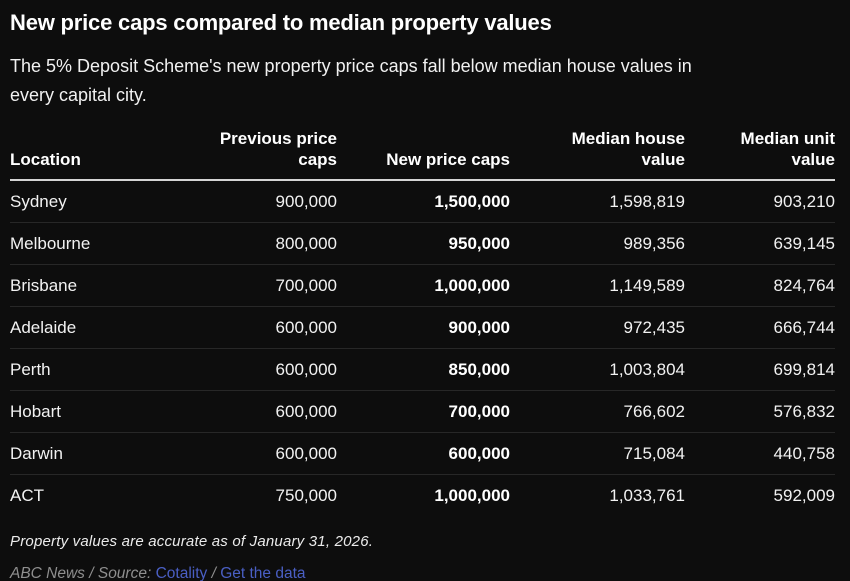 The width and height of the screenshot is (850, 581). I want to click on table-row: ACT 750,000 1,000,000 1,033,761 592,009, so click(422, 496).